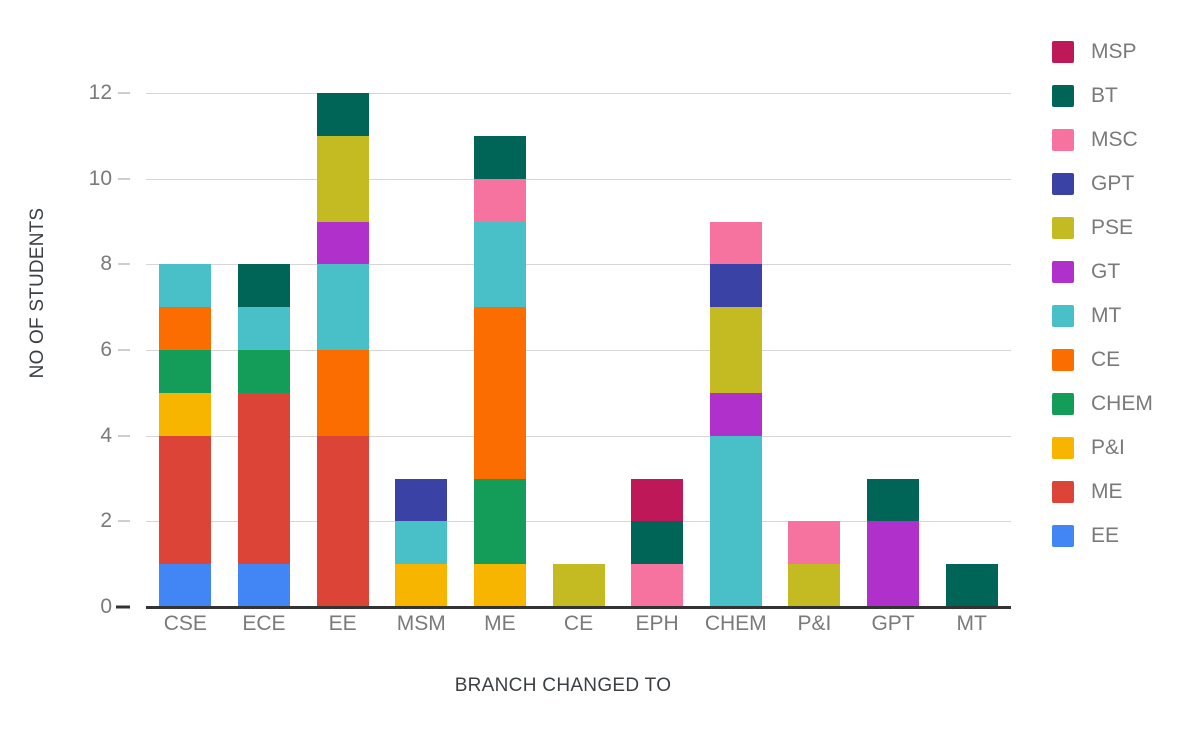 The image size is (1200, 742). What do you see at coordinates (1122, 403) in the screenshot?
I see `legend-label: CHEM` at bounding box center [1122, 403].